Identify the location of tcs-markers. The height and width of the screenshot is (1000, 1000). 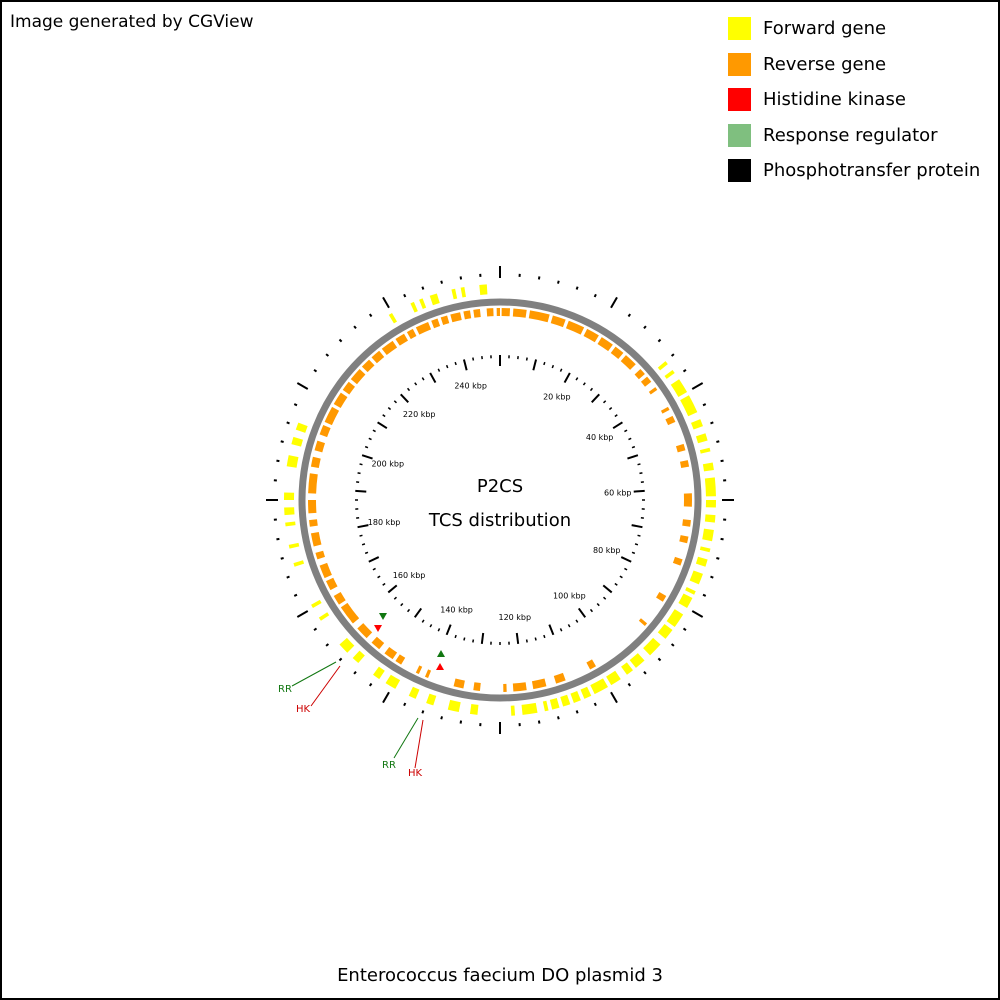
(409, 641).